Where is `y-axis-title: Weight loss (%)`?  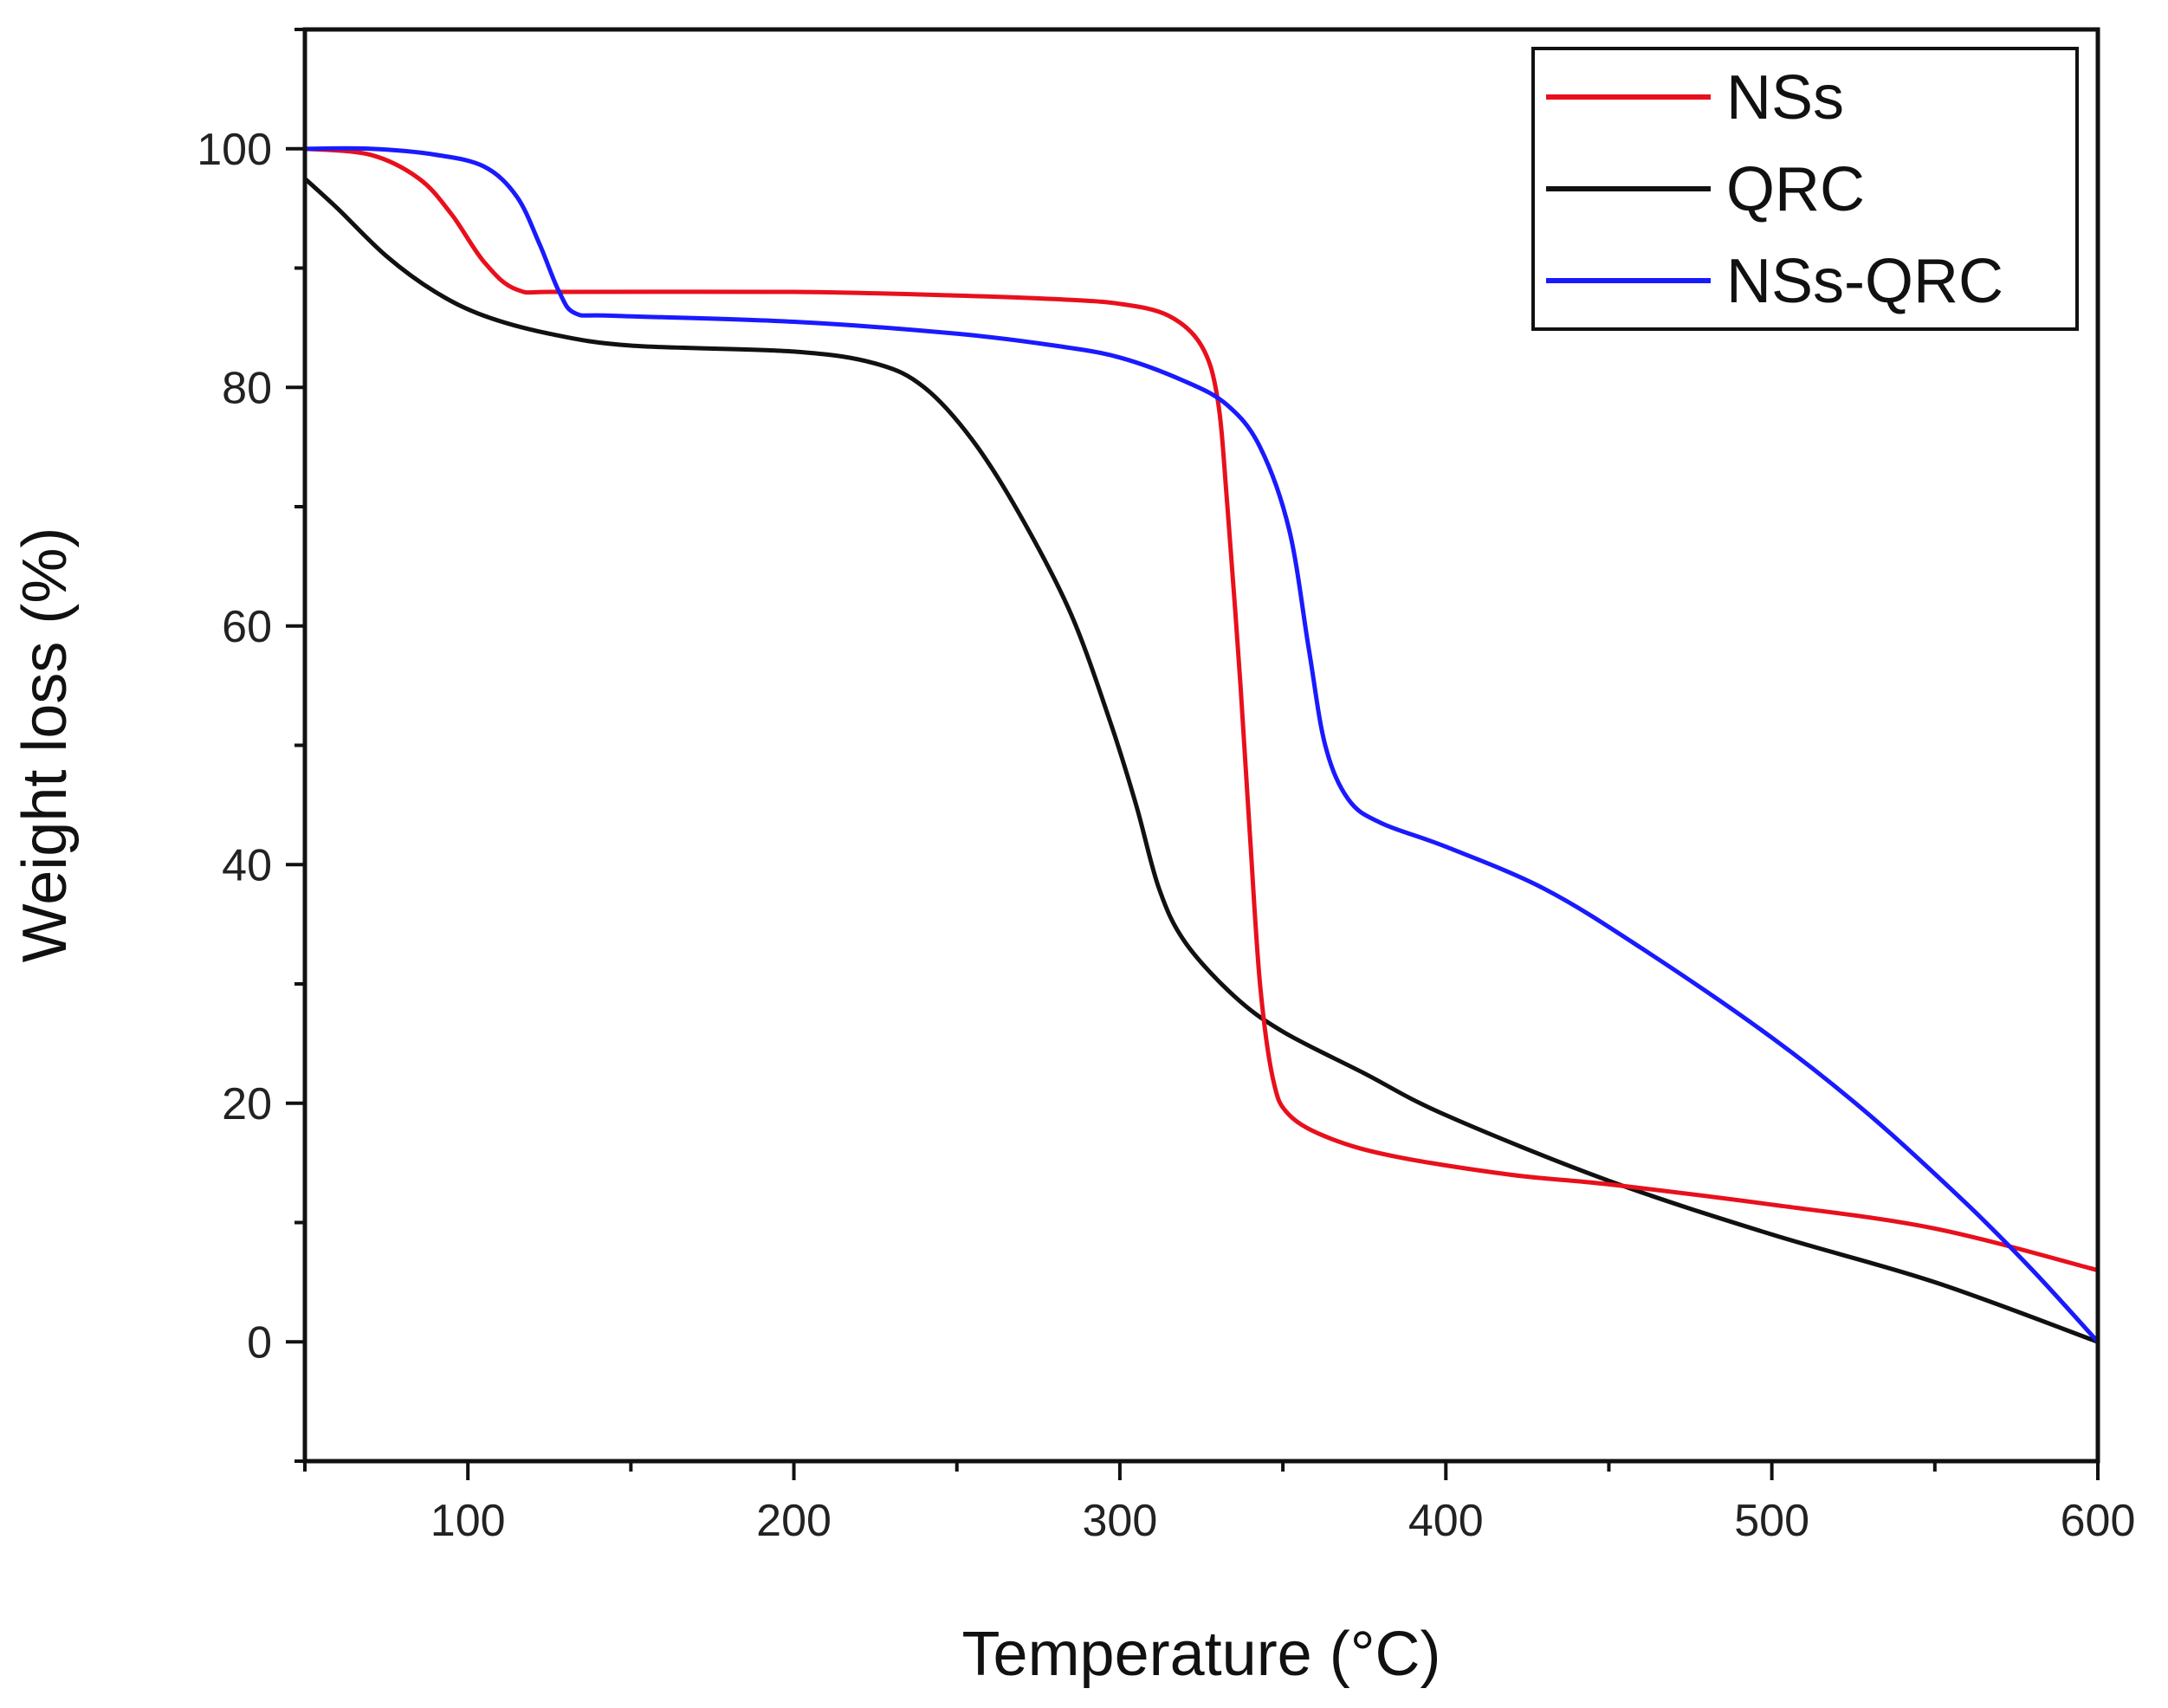
y-axis-title: Weight loss (%) is located at coordinates (45, 745).